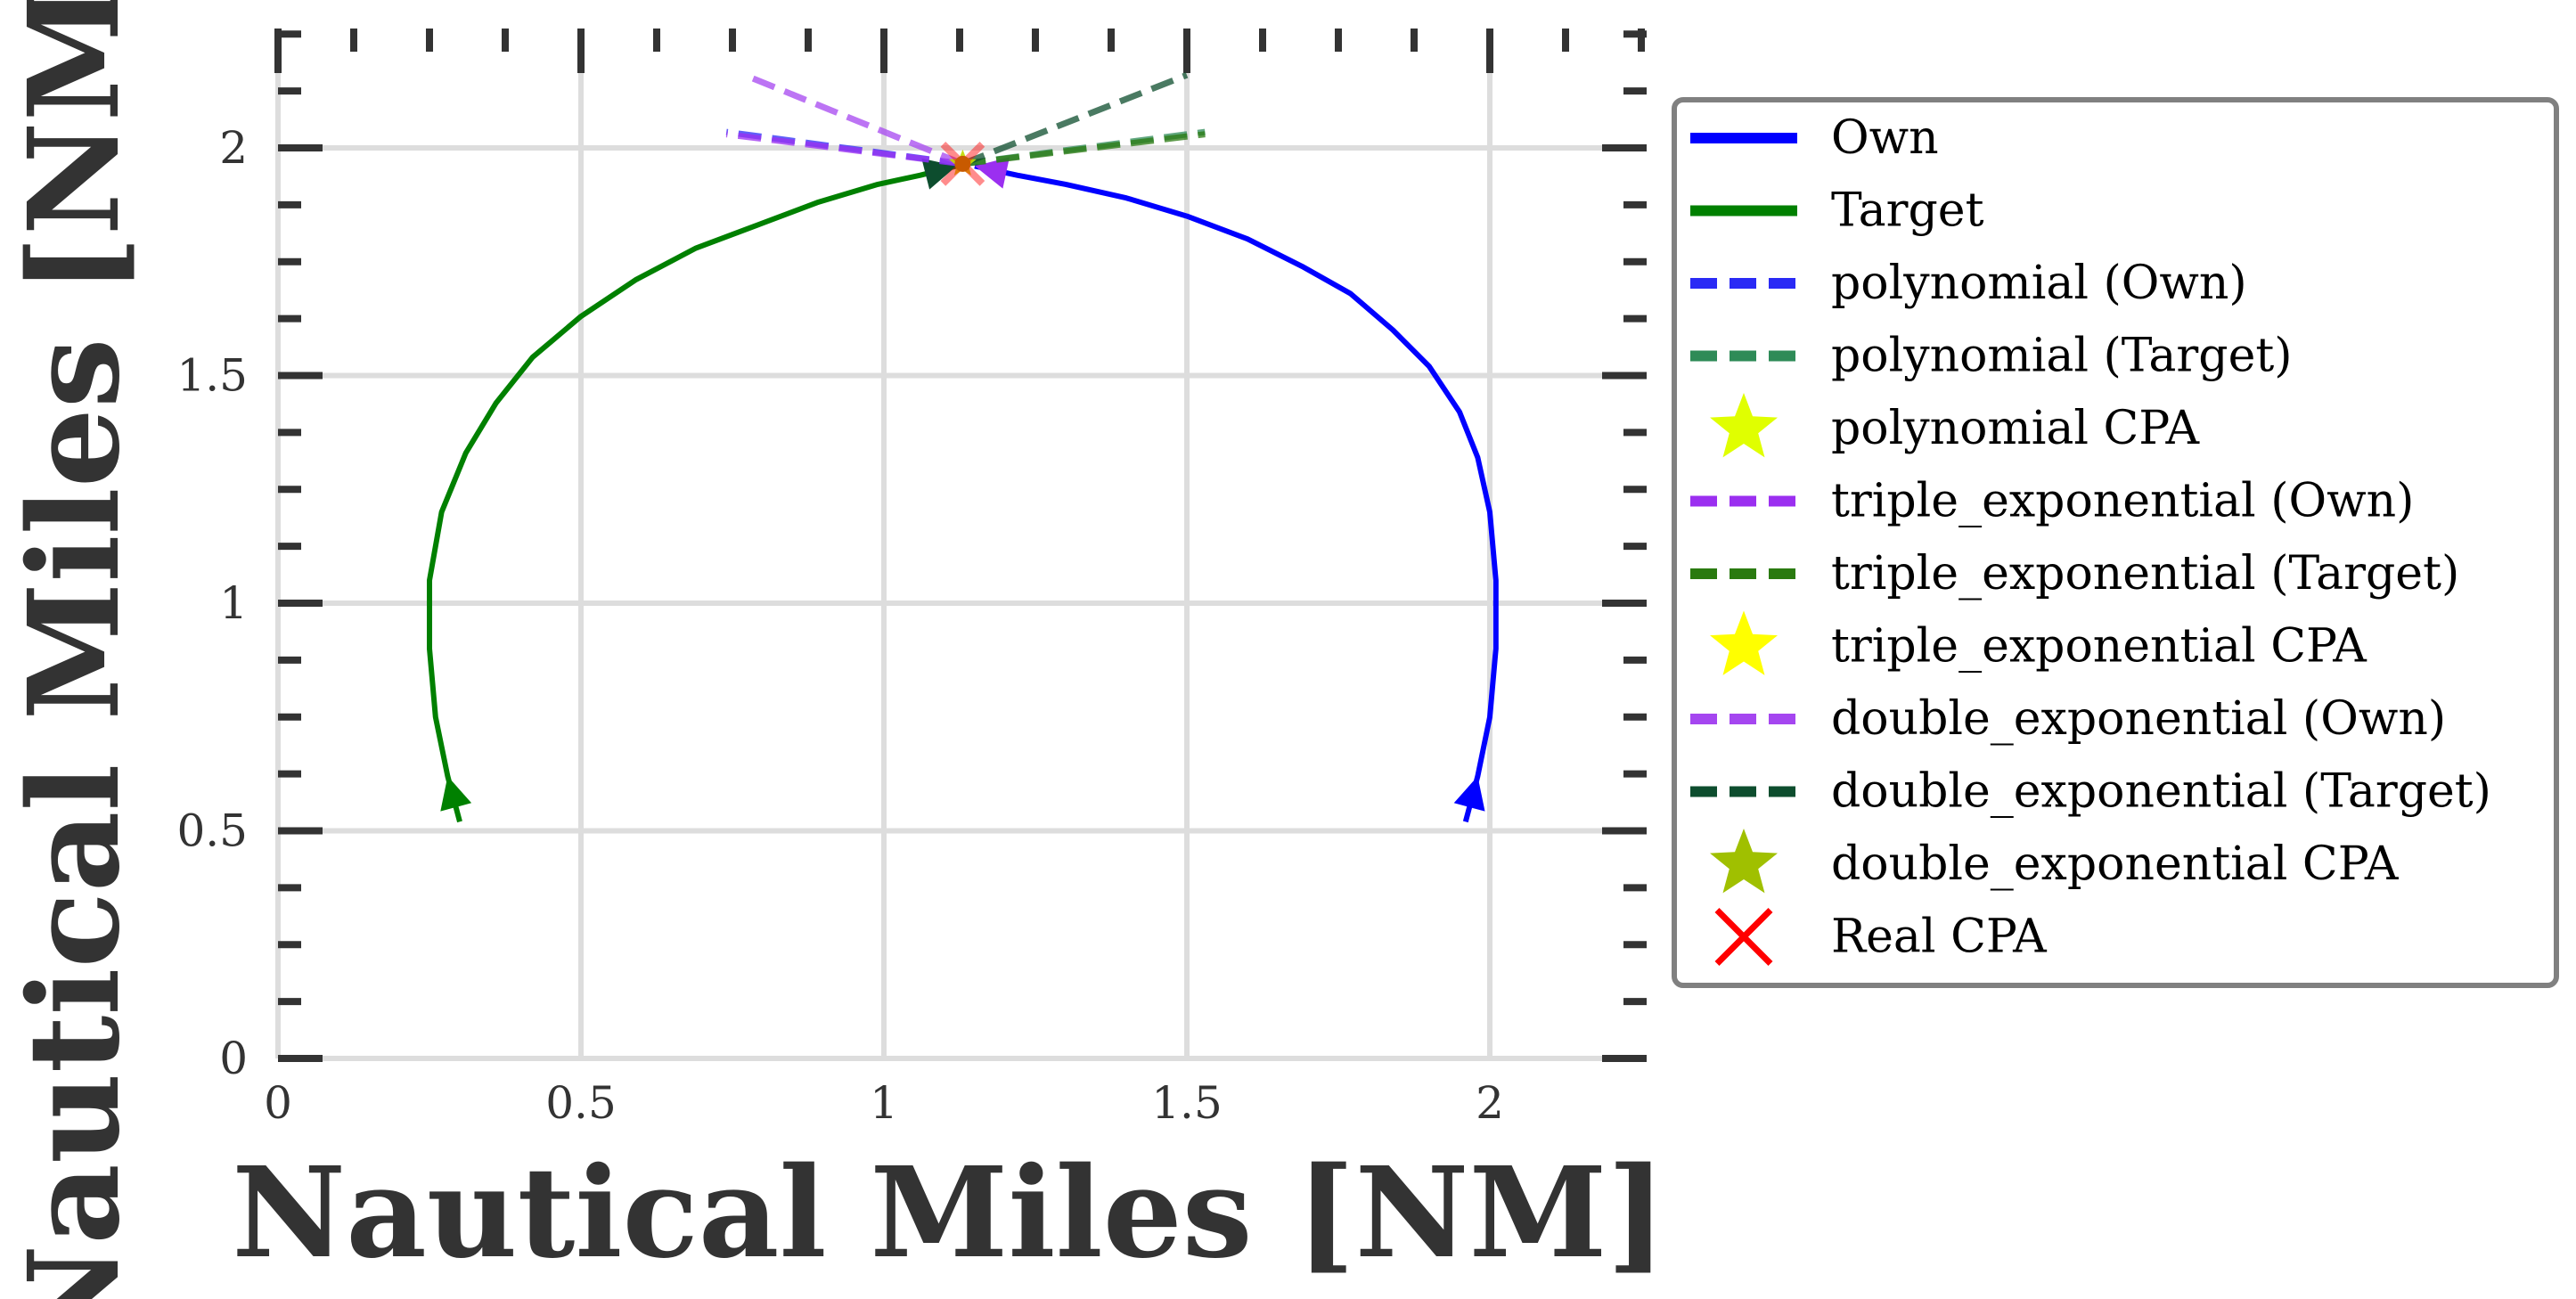  Describe the element at coordinates (212, 376) in the screenshot. I see `y-tick-label: 1.5` at that location.